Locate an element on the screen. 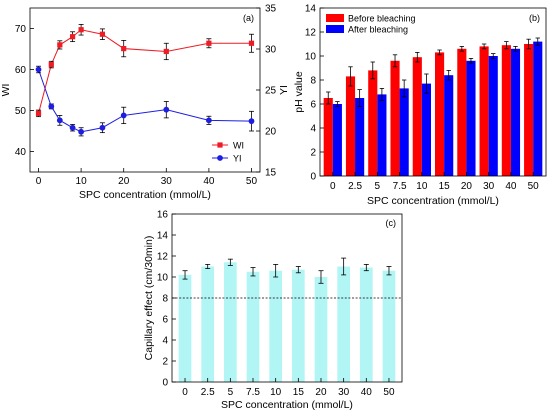  y-axis-label-left-a: WI is located at coordinates (6, 90).